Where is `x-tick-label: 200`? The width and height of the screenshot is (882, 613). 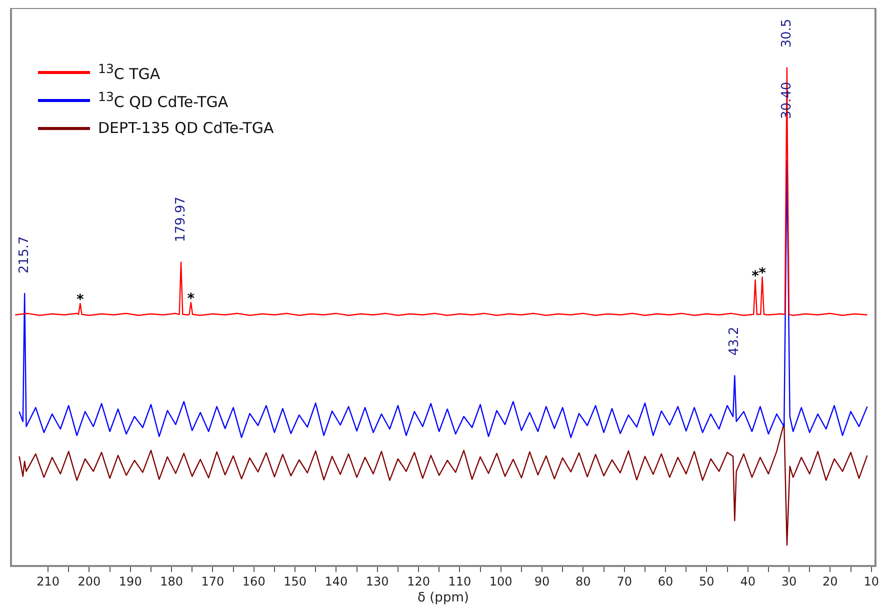 x-tick-label: 200 is located at coordinates (89, 581).